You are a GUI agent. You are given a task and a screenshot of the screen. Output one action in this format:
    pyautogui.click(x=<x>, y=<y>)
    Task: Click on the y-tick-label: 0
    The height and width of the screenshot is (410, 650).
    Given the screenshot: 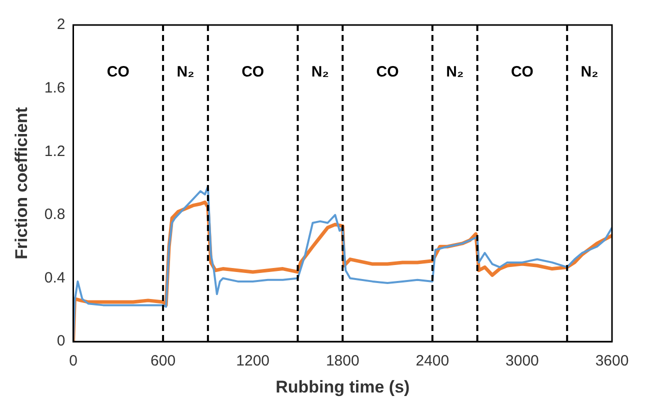 What is the action you would take?
    pyautogui.click(x=61, y=341)
    